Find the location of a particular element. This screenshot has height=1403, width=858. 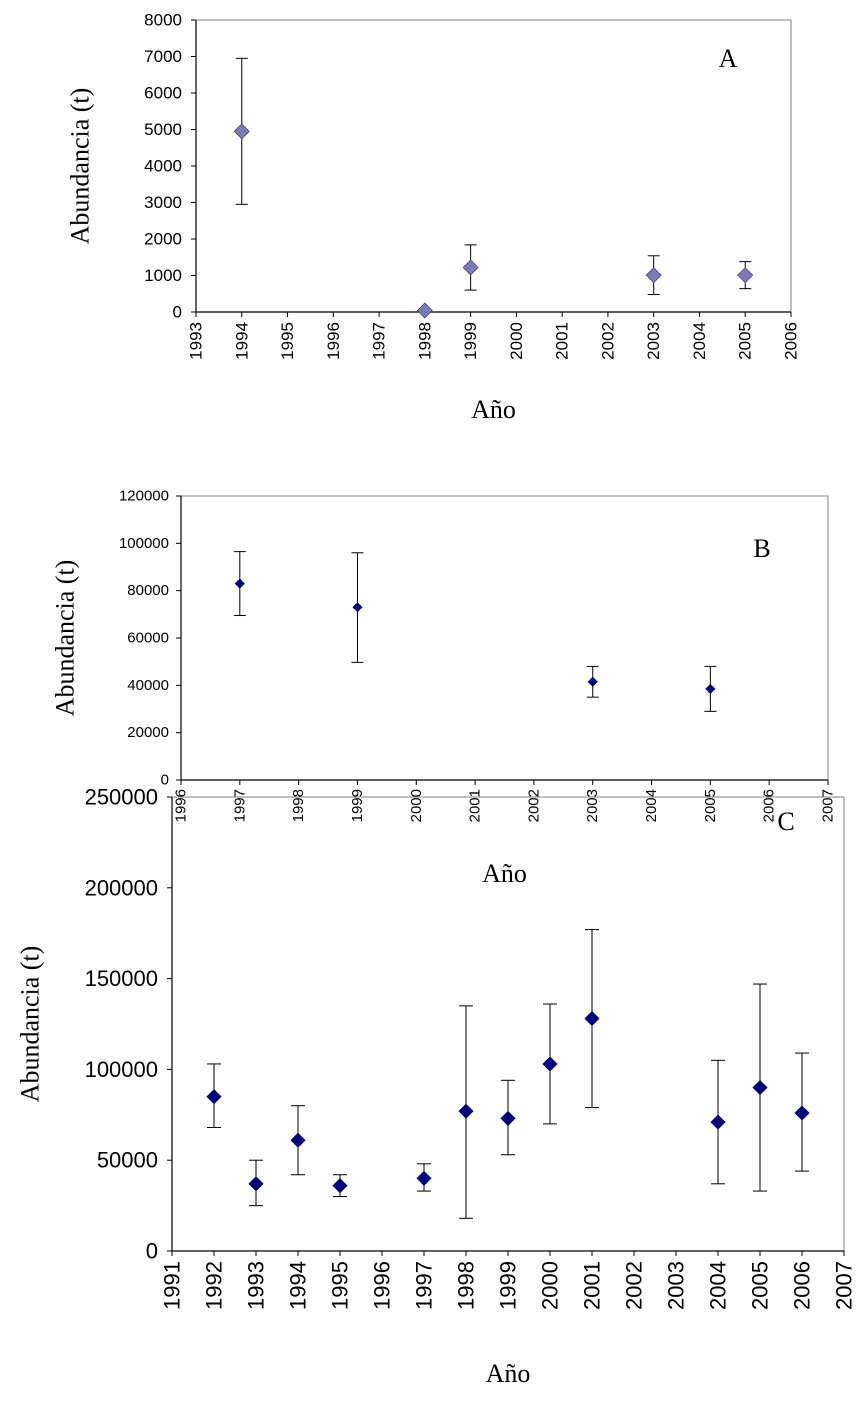

y-tick-label: 200000 is located at coordinates (121, 887).